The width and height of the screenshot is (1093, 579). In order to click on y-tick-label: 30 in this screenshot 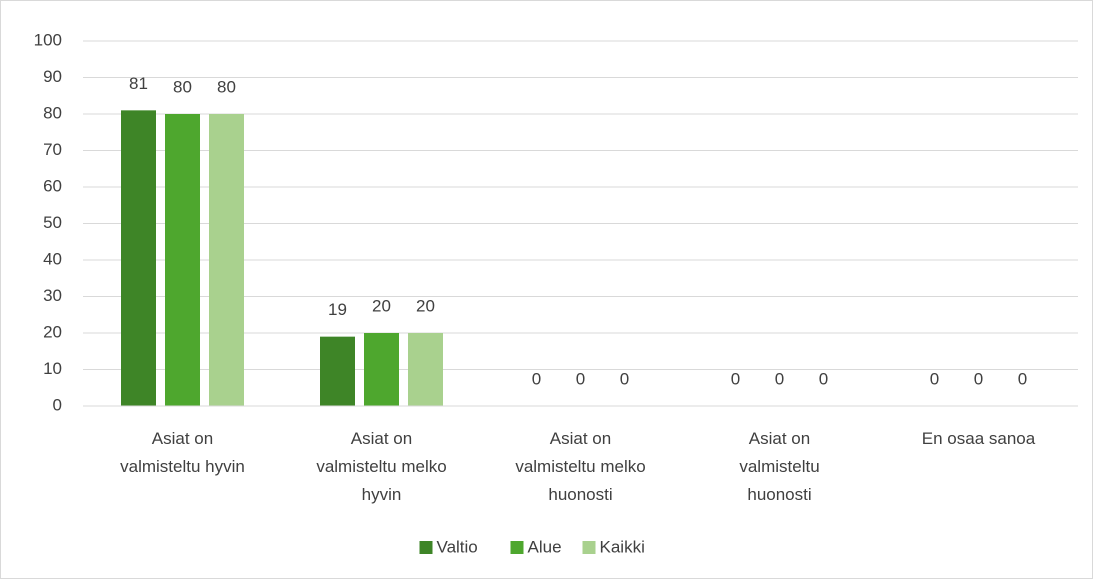, I will do `click(52, 295)`.